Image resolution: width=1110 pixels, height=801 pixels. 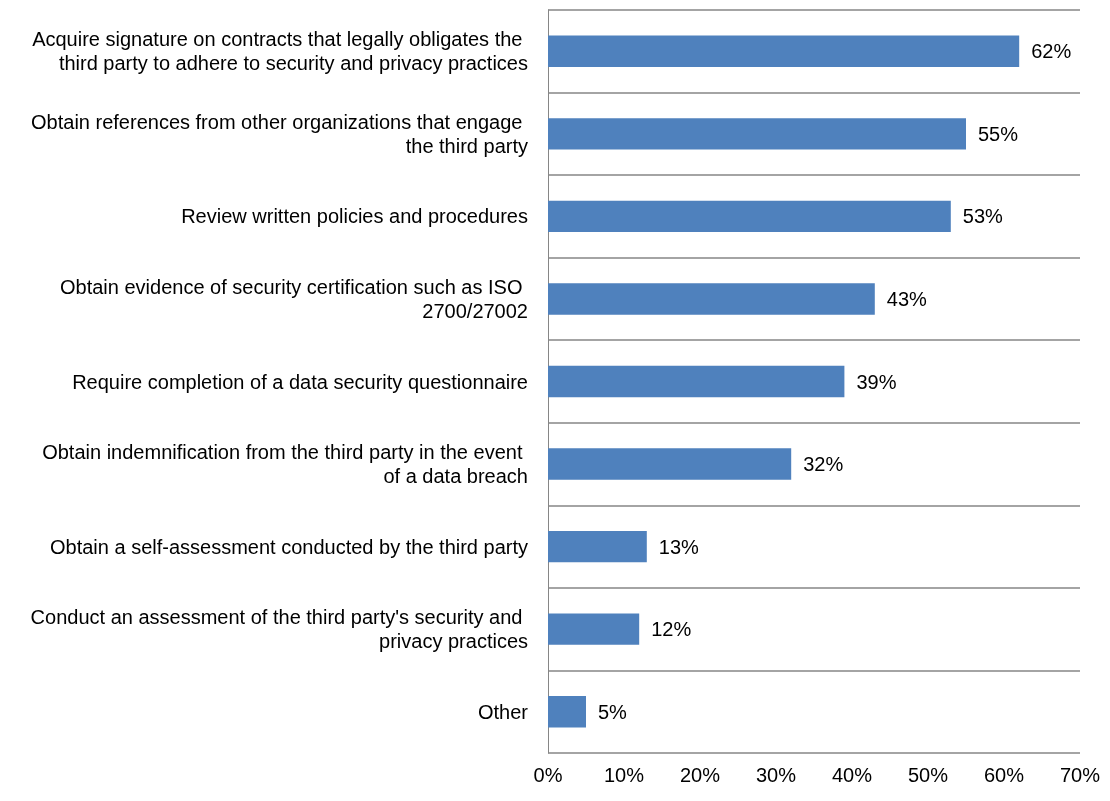 I want to click on data-label: 5%, so click(x=613, y=711).